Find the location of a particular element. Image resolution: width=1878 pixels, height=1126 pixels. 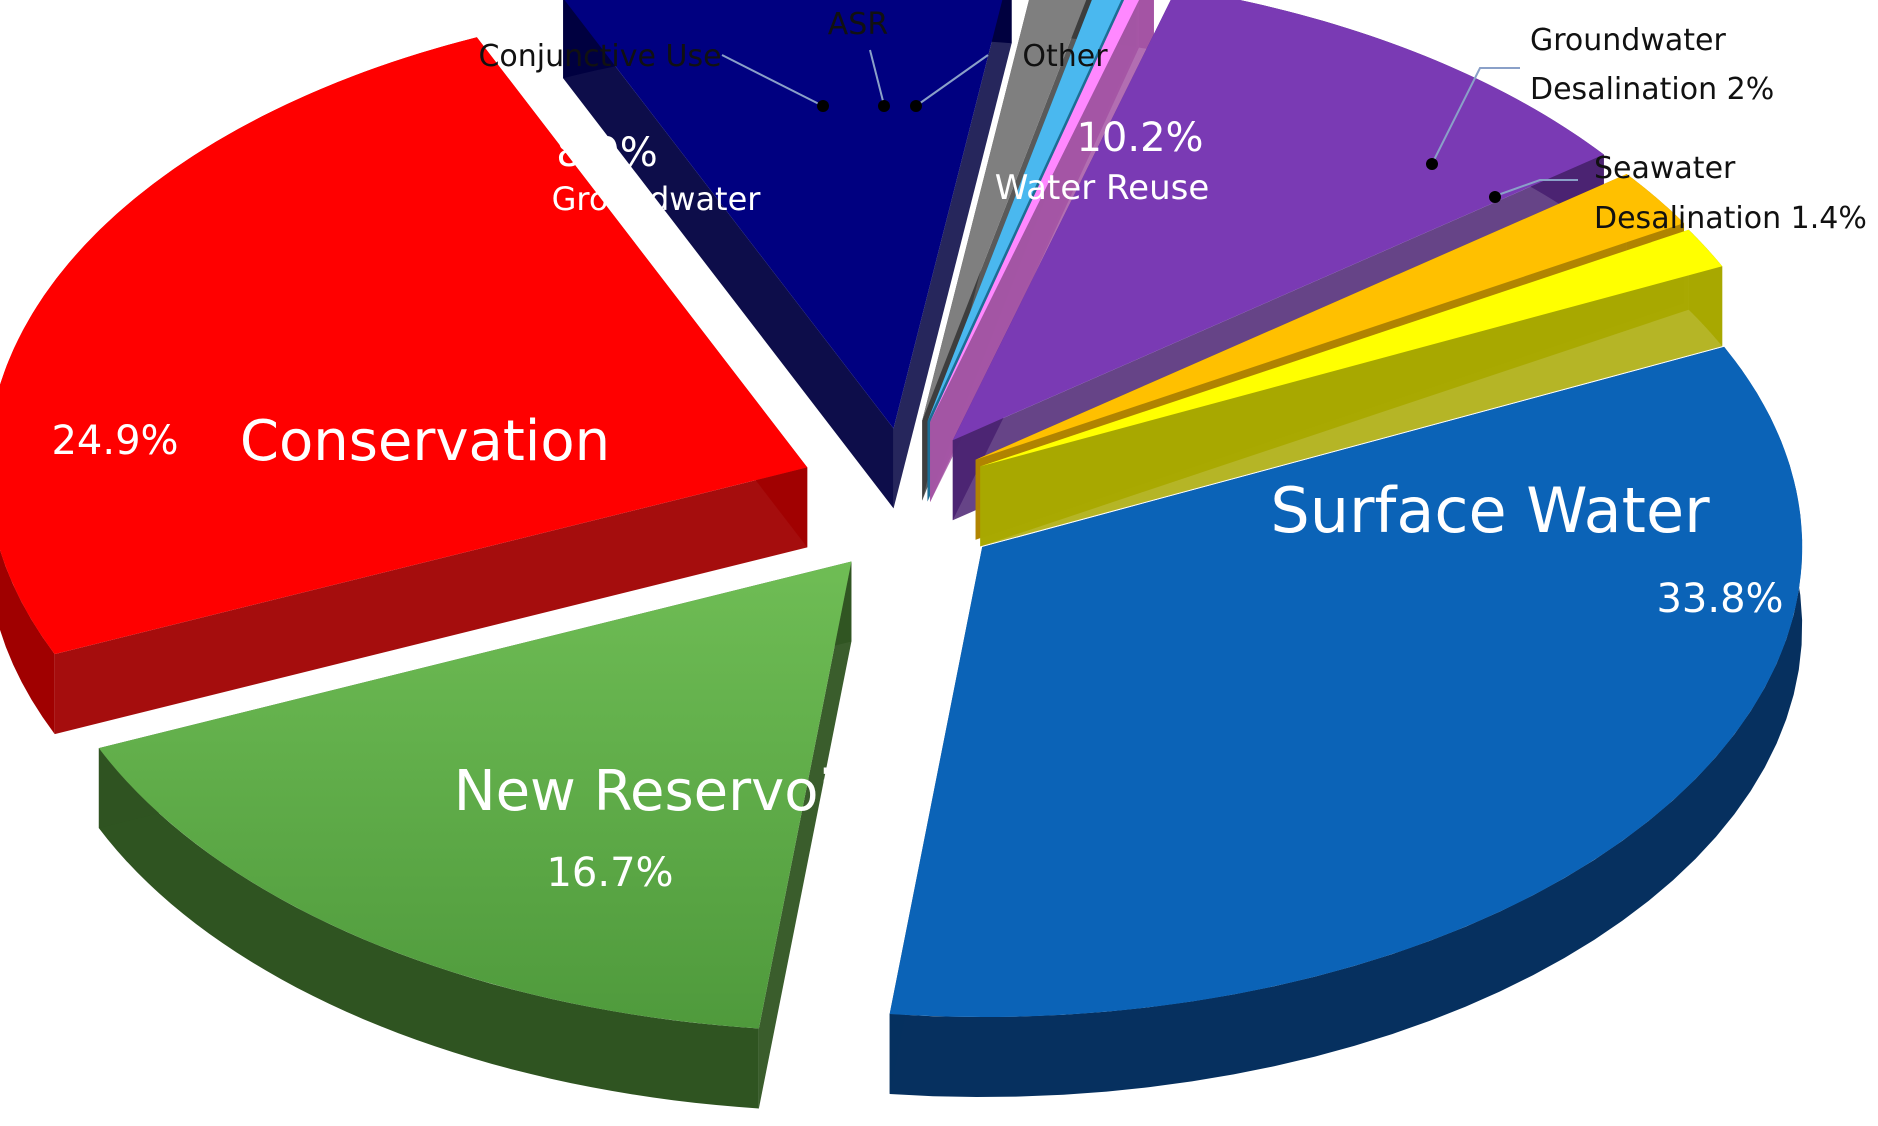

slice-groundwater is located at coordinates (787, 254).